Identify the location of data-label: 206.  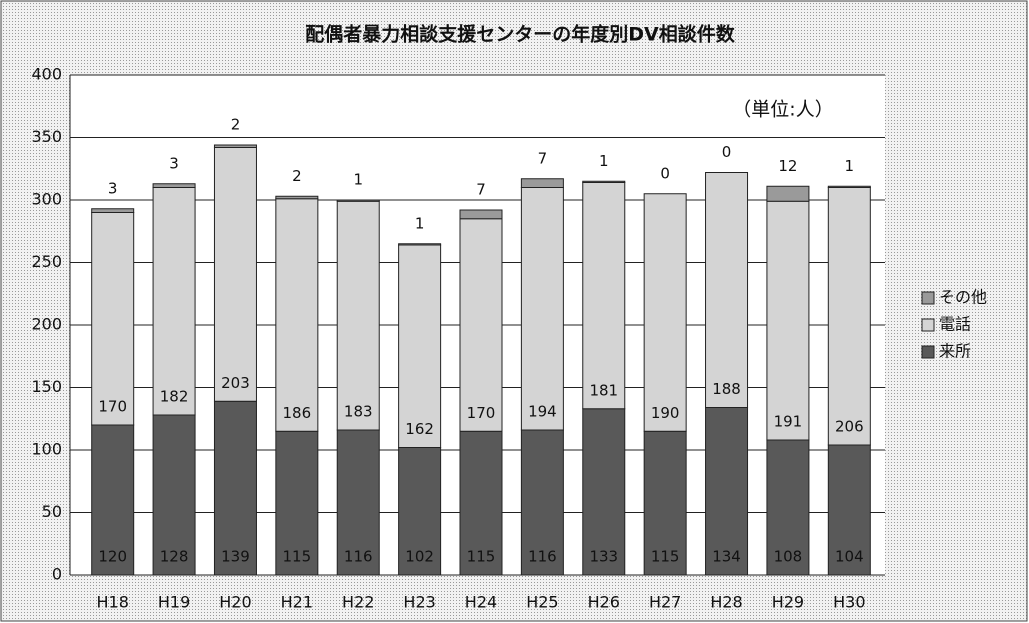
(849, 427).